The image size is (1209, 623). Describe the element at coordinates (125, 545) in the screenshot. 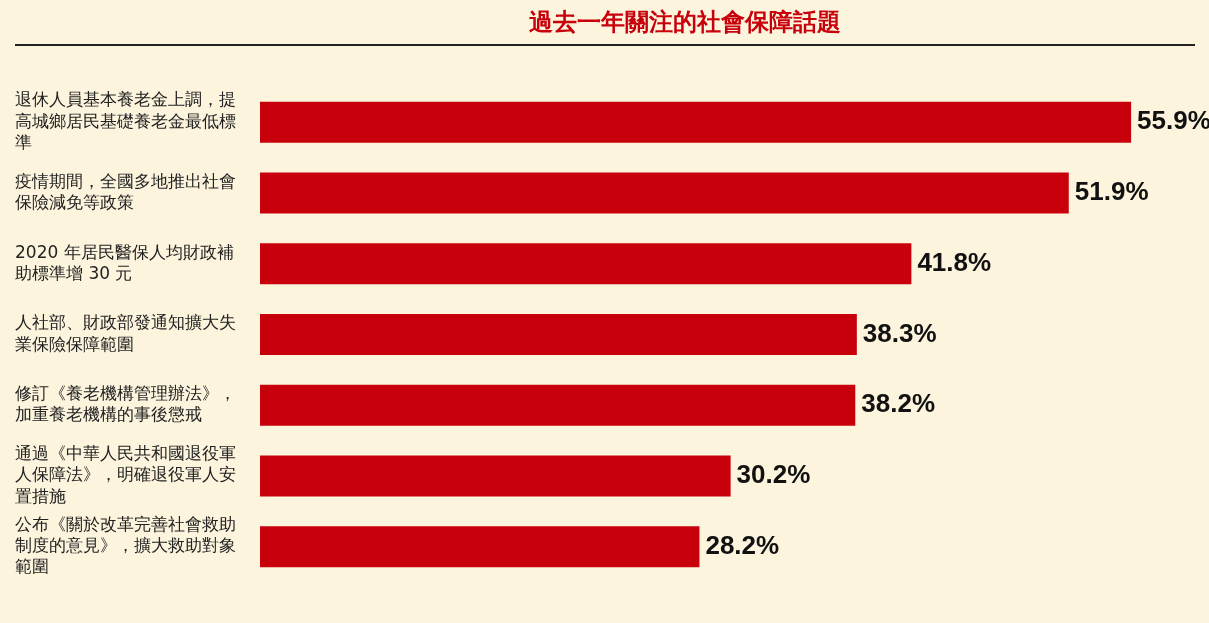

I see `y-tick-label: 公布《關於改革完善社會救助制度的意見》，擴大救助對象範圍` at that location.